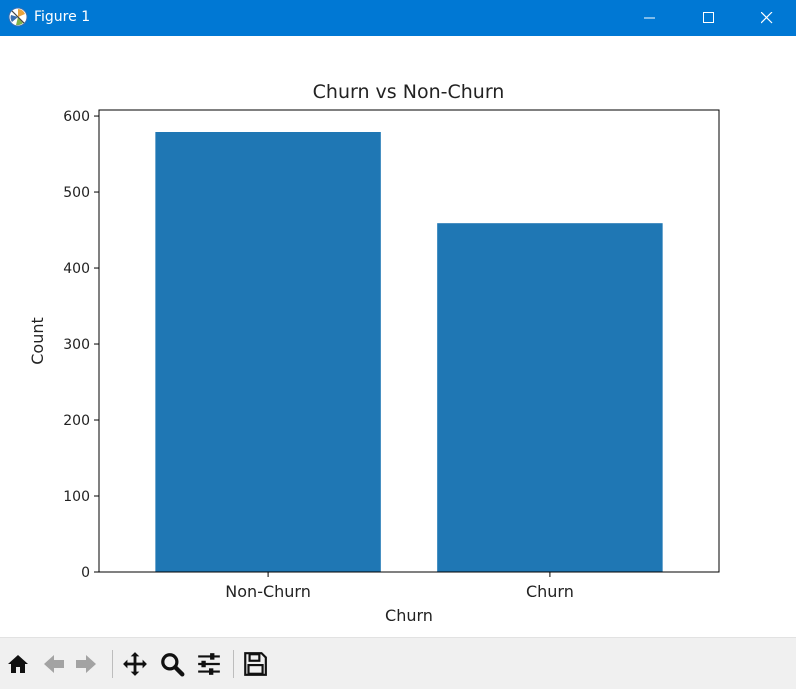  Describe the element at coordinates (76, 269) in the screenshot. I see `y-tick-label: 400` at that location.